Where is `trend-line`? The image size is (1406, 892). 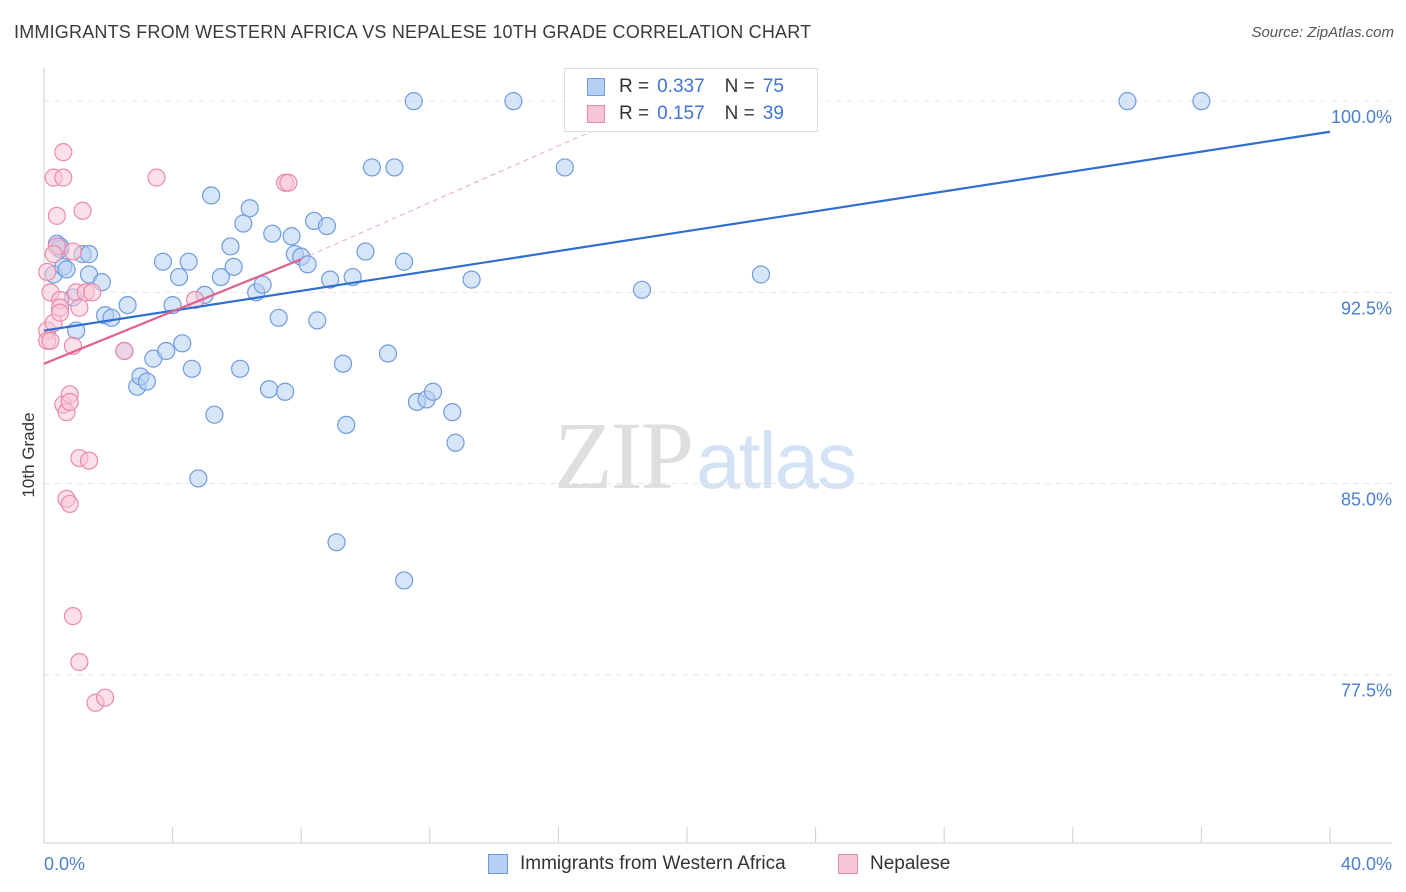 trend-line is located at coordinates (172, 311).